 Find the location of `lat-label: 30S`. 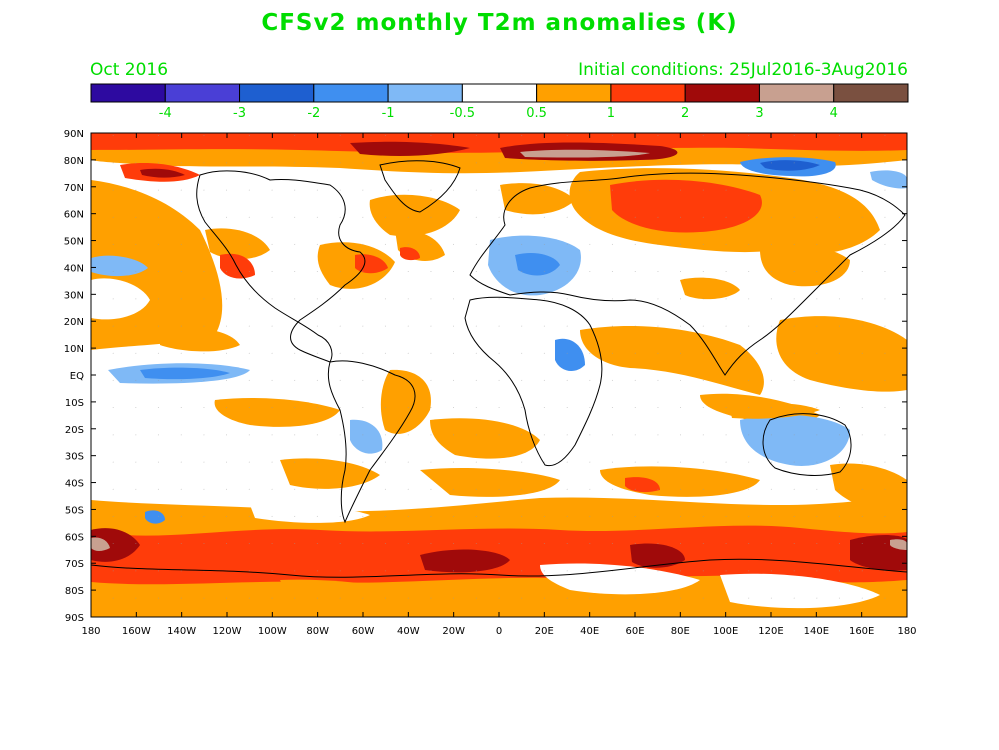

lat-label: 30S is located at coordinates (74, 457).